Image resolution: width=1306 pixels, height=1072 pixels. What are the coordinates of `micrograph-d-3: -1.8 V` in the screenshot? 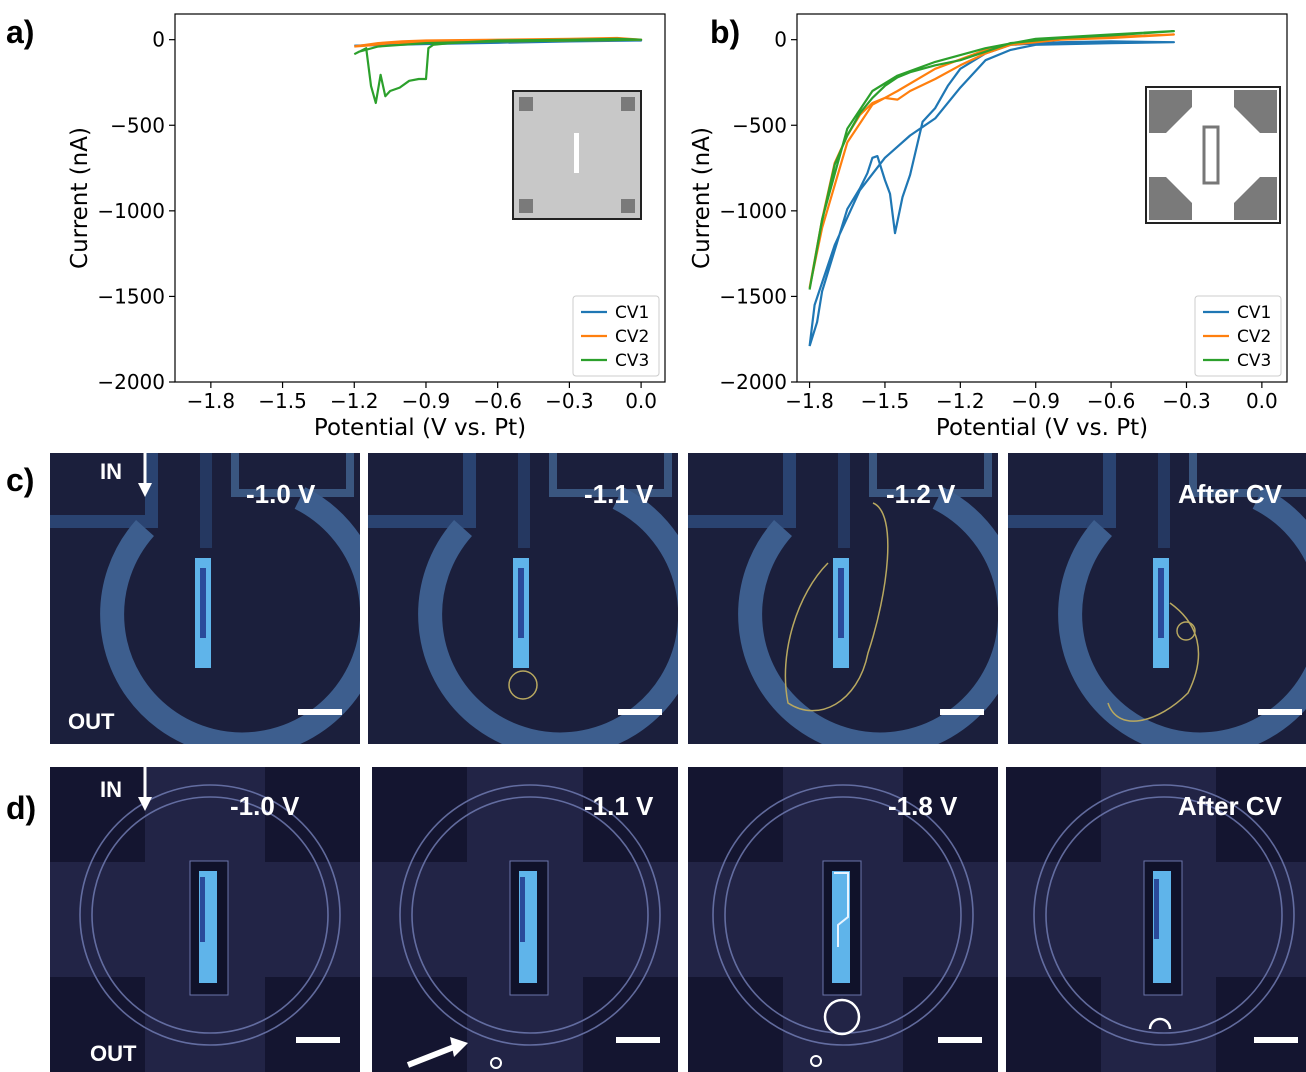 It's located at (843, 919).